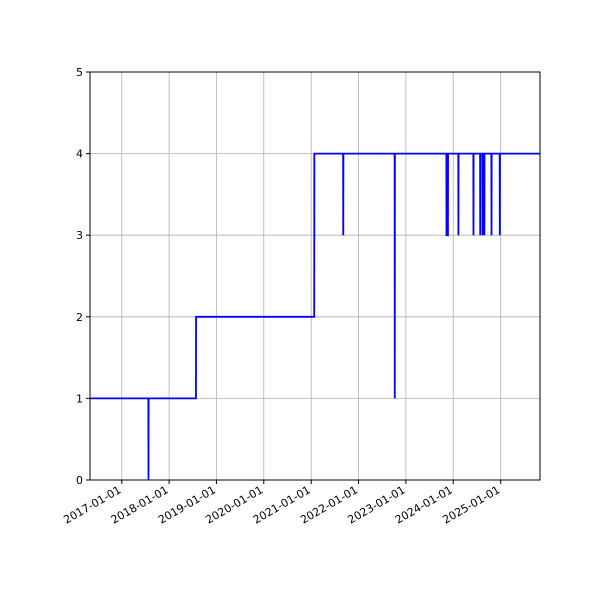 The image size is (600, 604). I want to click on y-tick-label: 4, so click(79, 154).